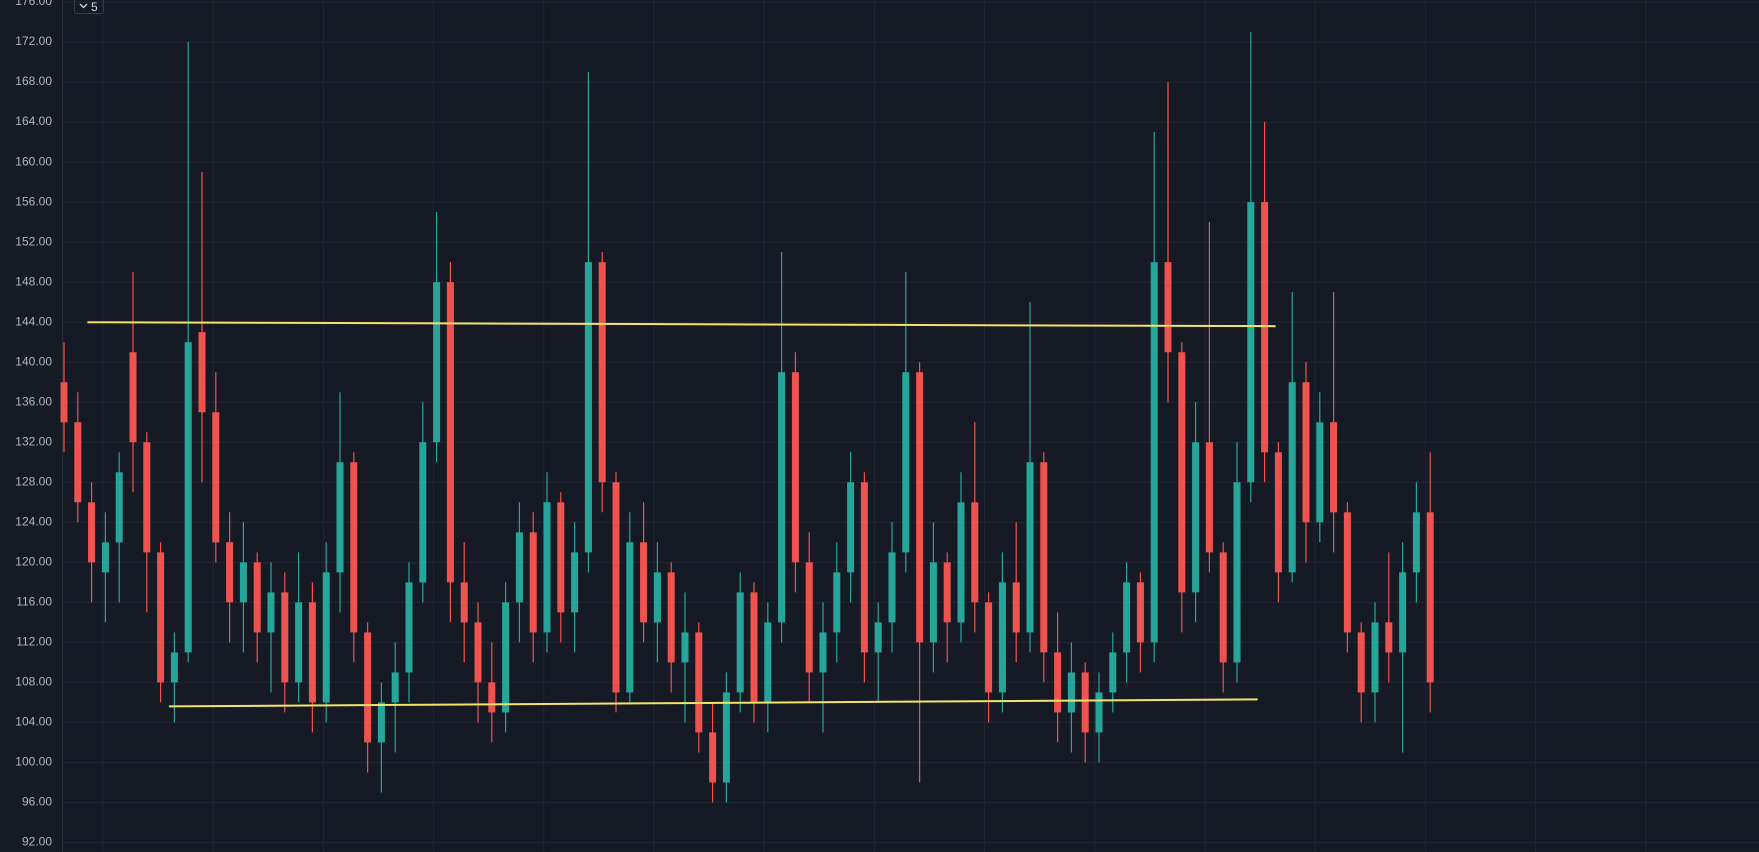 Image resolution: width=1759 pixels, height=852 pixels. Describe the element at coordinates (33, 41) in the screenshot. I see `y-tick-label: 172.00` at that location.